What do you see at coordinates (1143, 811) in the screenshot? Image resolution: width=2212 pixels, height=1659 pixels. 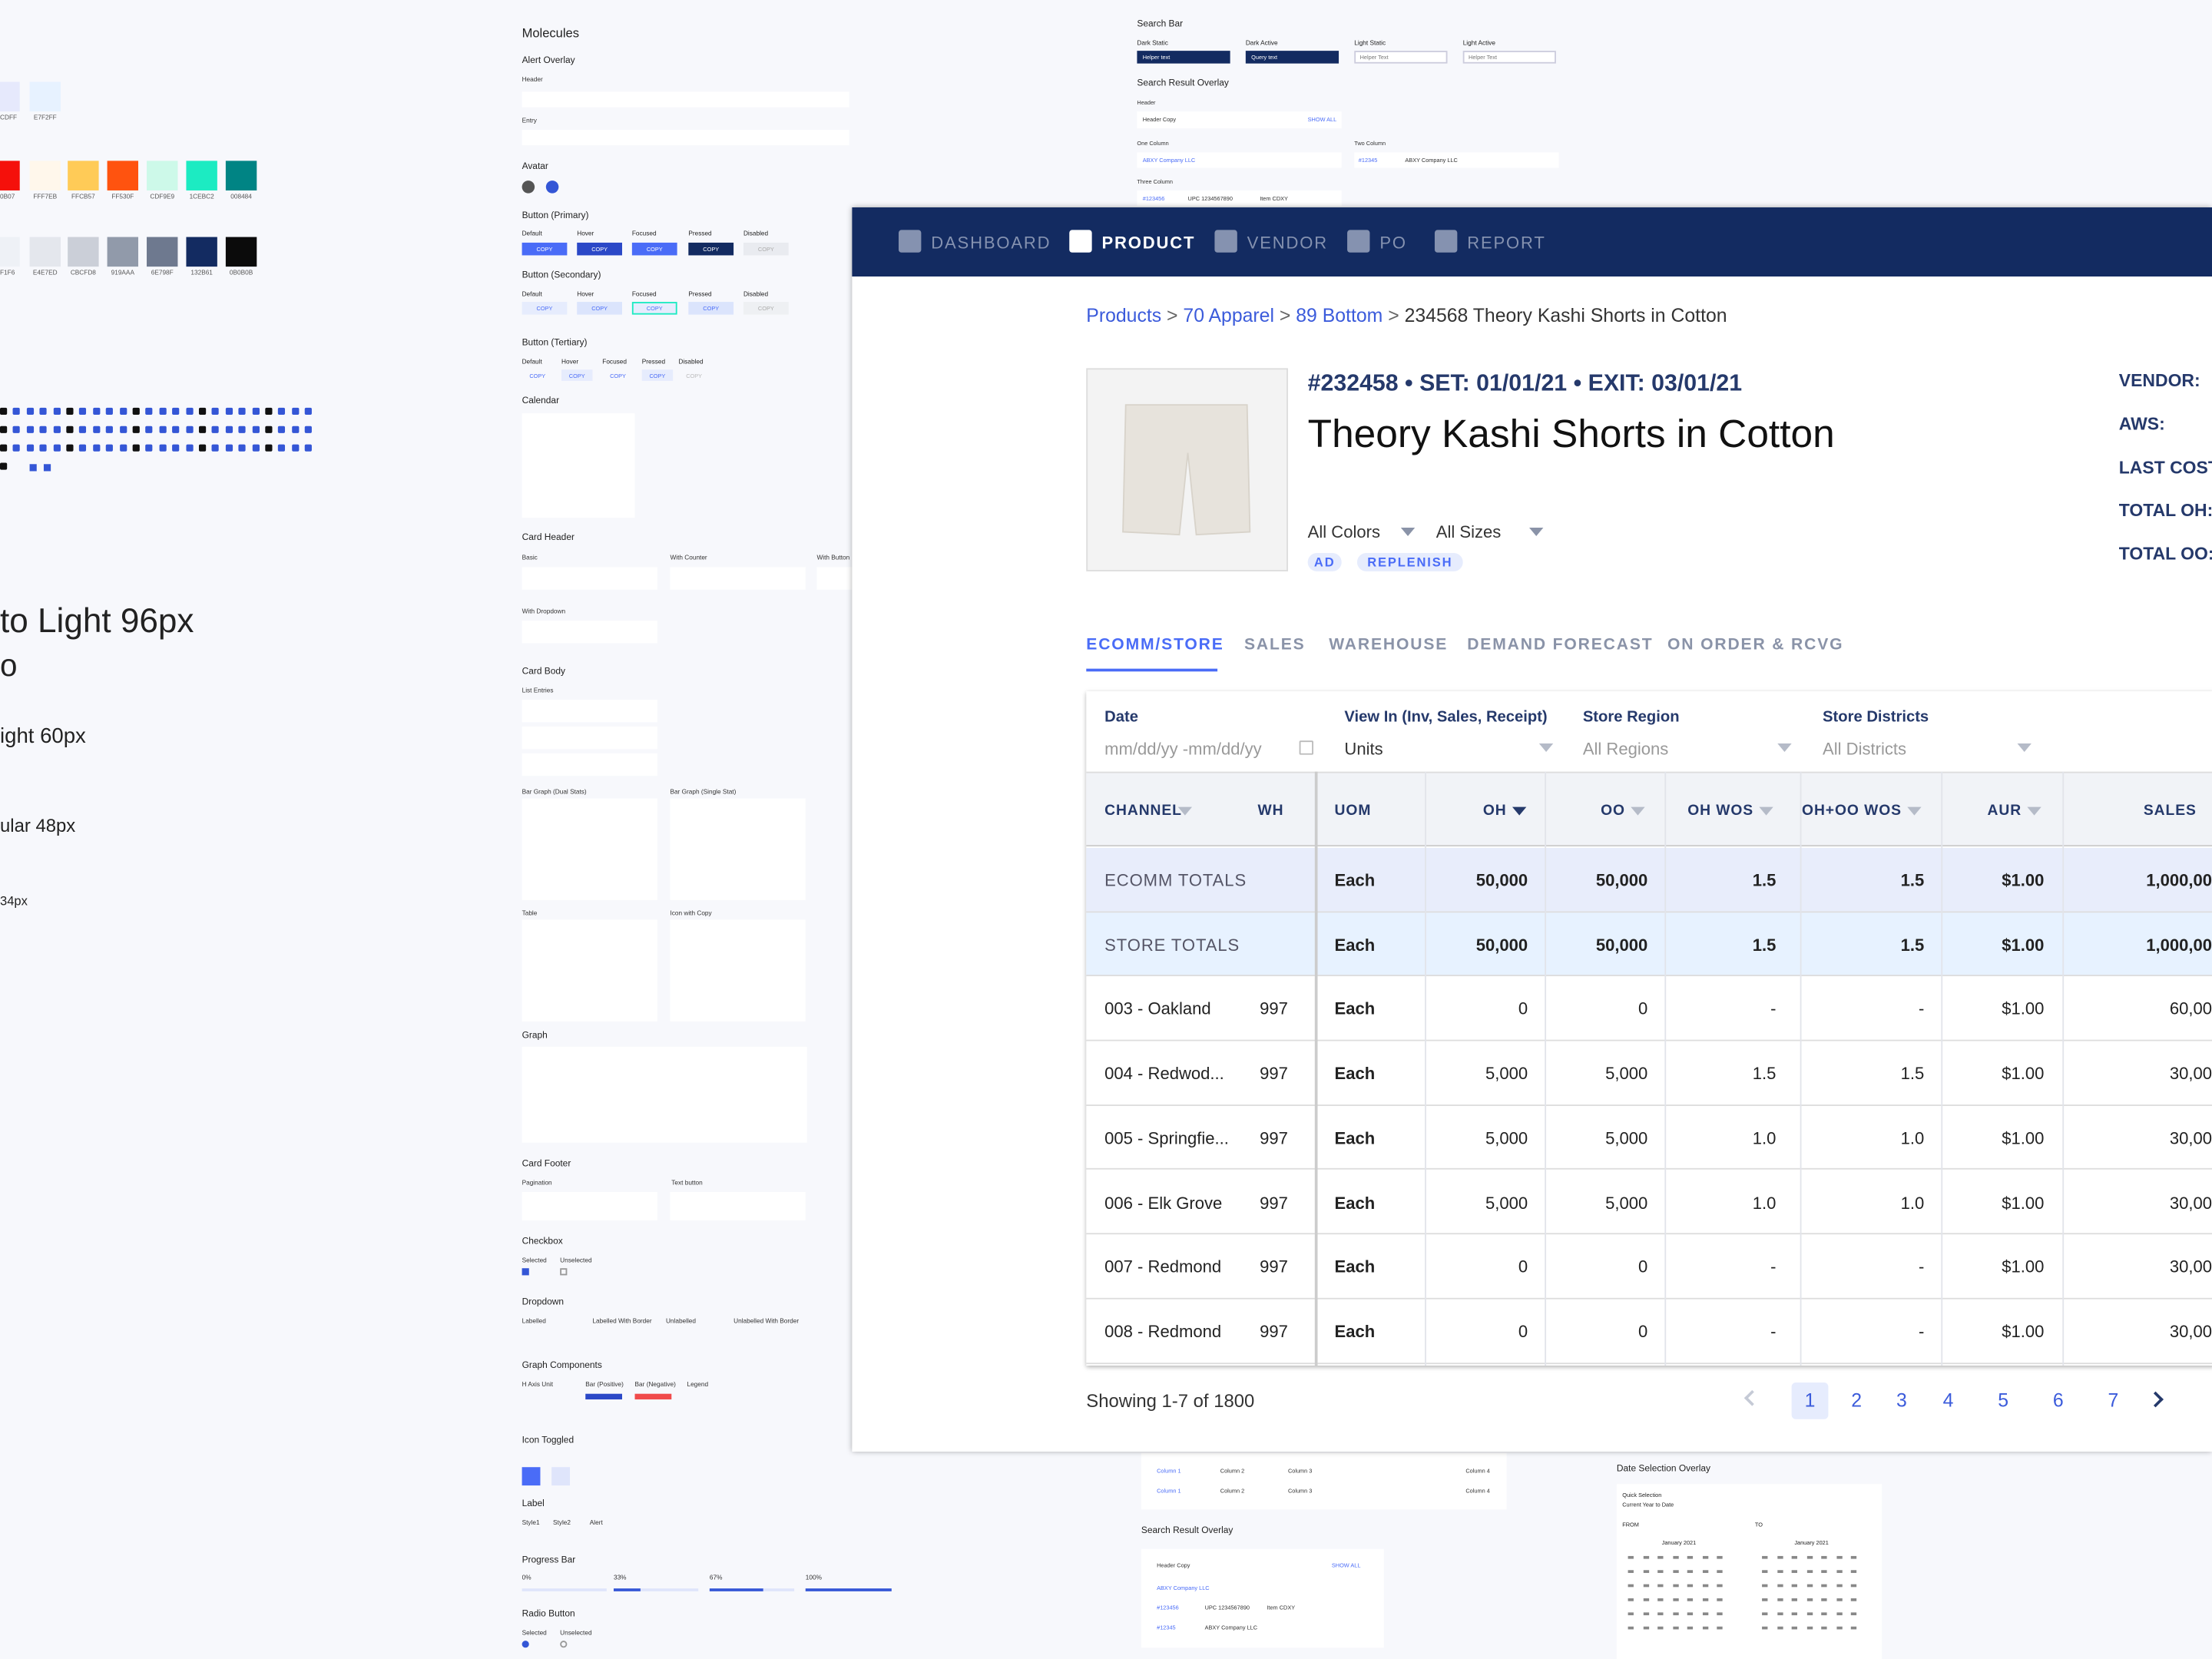 I see `column-header: CHANNEL` at bounding box center [1143, 811].